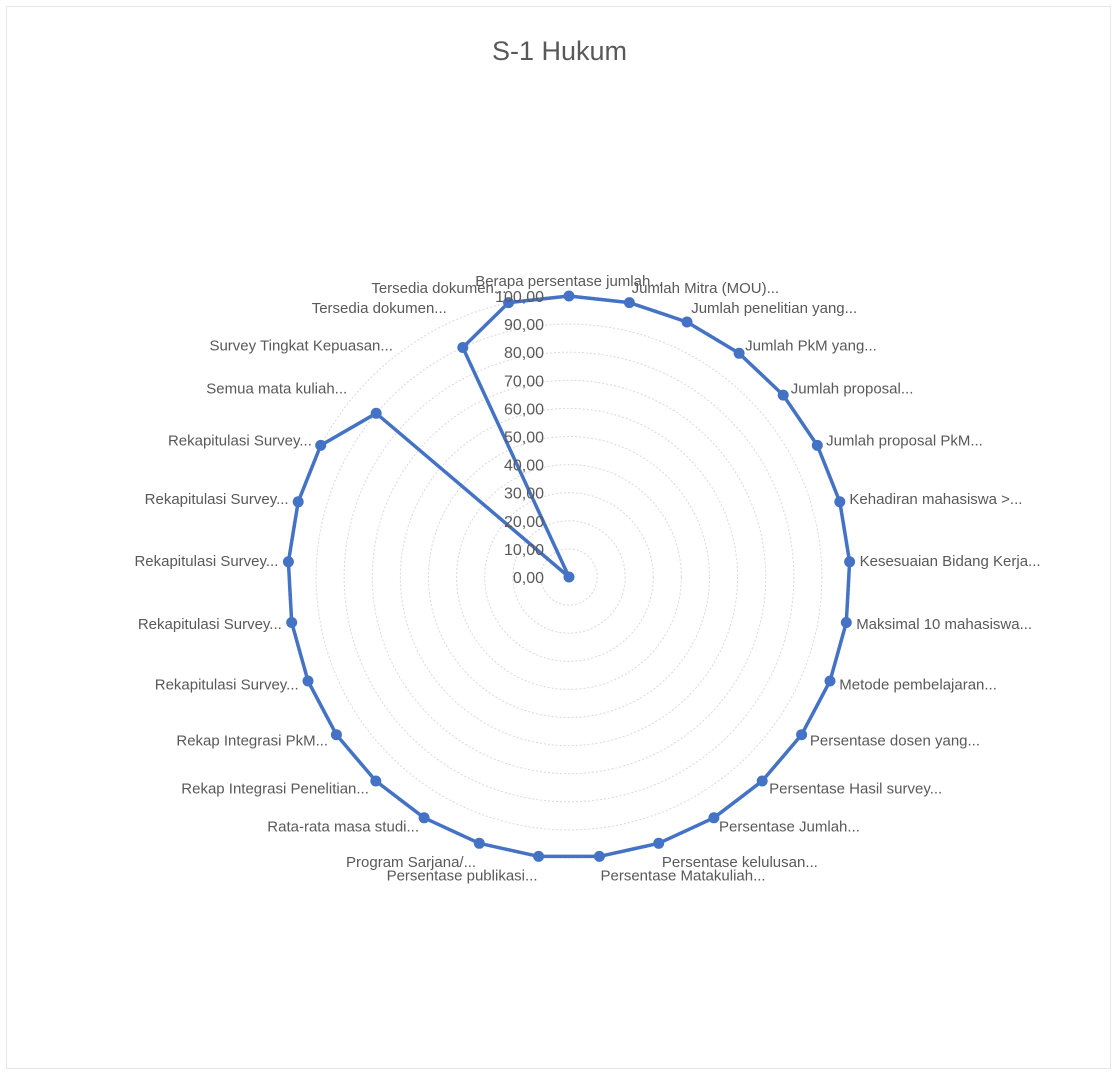 This screenshot has height=1077, width=1119. I want to click on tick-label: 80,00, so click(524, 353).